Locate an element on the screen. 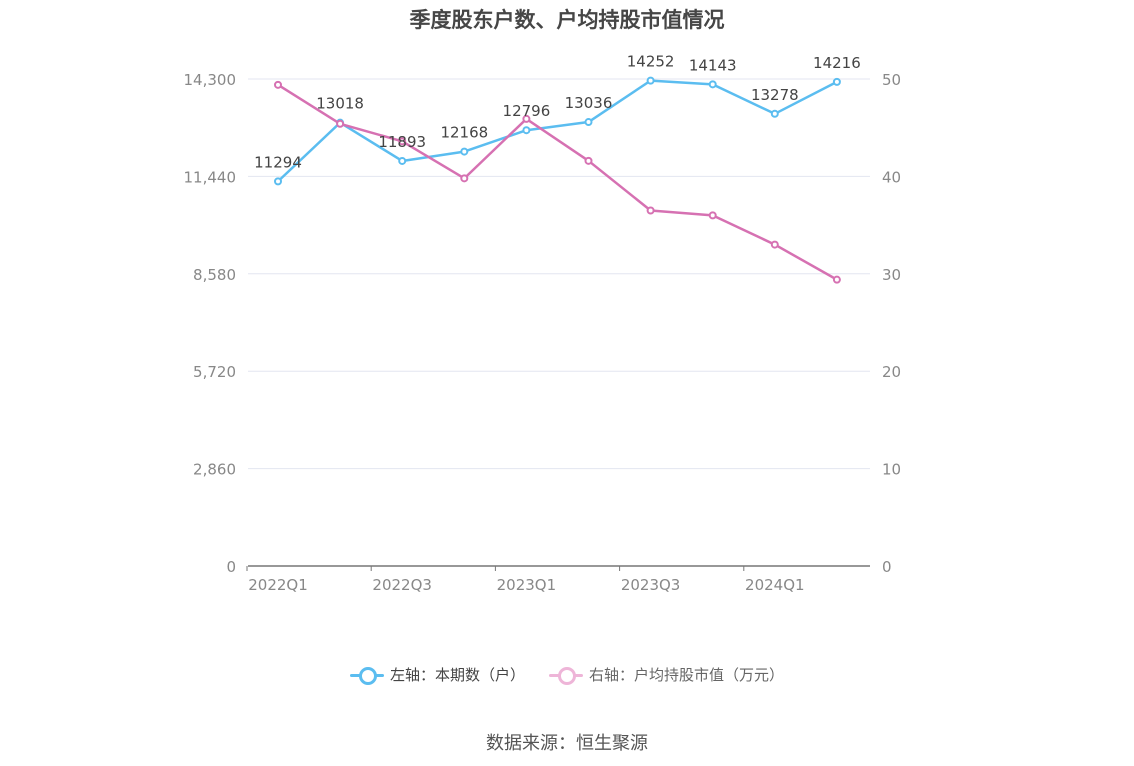  data-source-note: 数据来源：恒生聚源 is located at coordinates (567, 743).